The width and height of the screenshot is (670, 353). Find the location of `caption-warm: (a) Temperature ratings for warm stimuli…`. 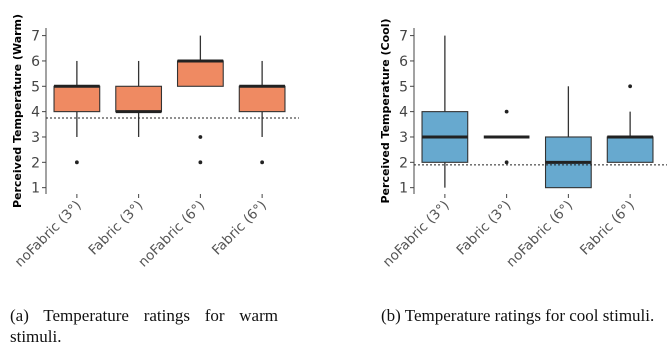

caption-warm: (a) Temperature ratings for warm stimuli… is located at coordinates (144, 326).